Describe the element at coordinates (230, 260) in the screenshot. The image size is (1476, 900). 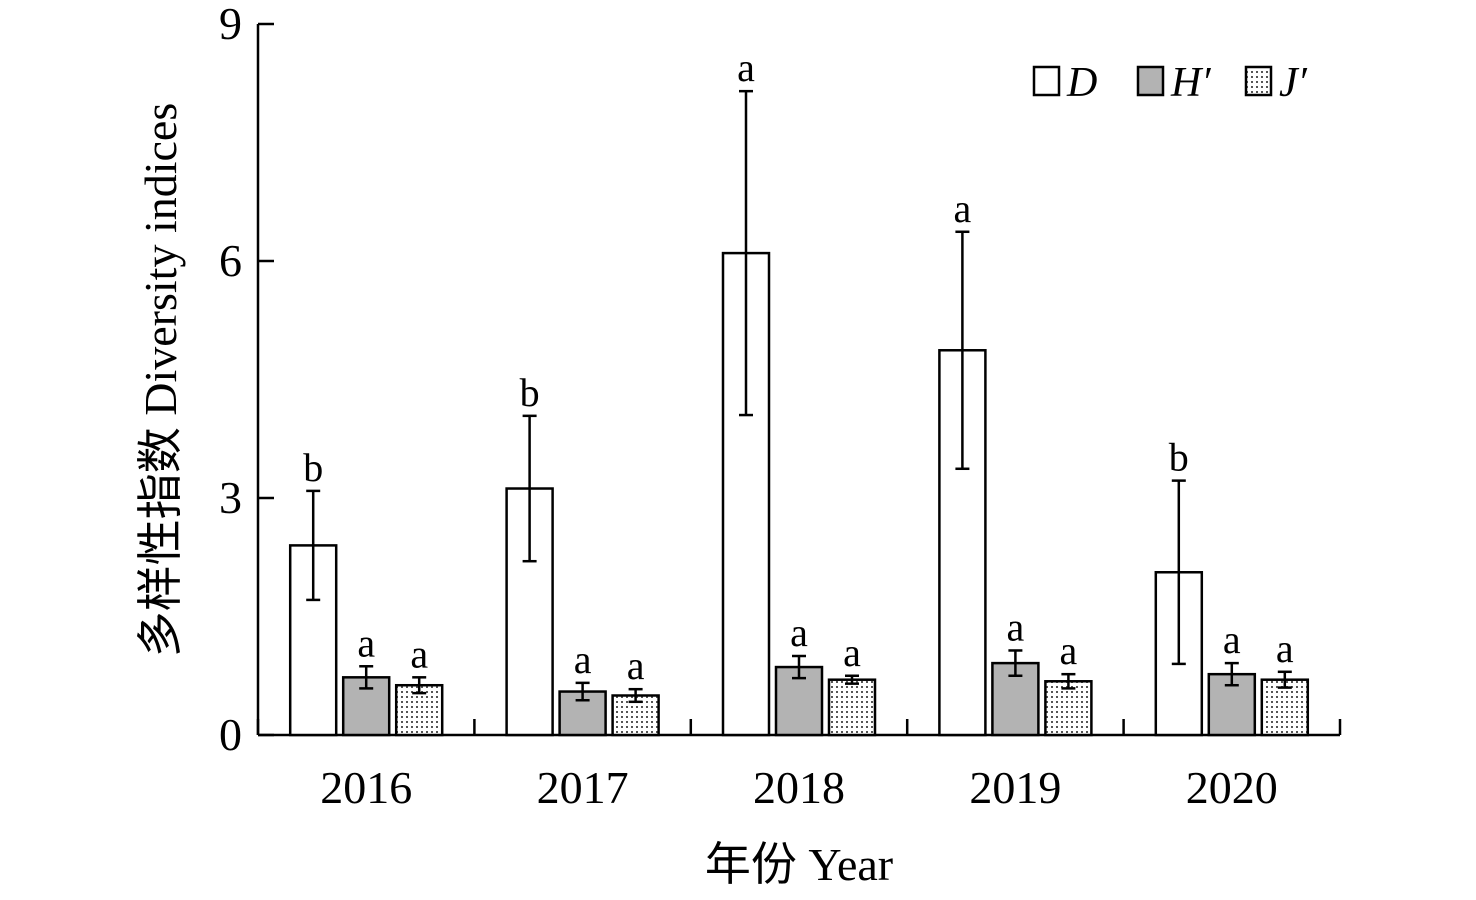
I see `y-tick-label-2: 6` at that location.